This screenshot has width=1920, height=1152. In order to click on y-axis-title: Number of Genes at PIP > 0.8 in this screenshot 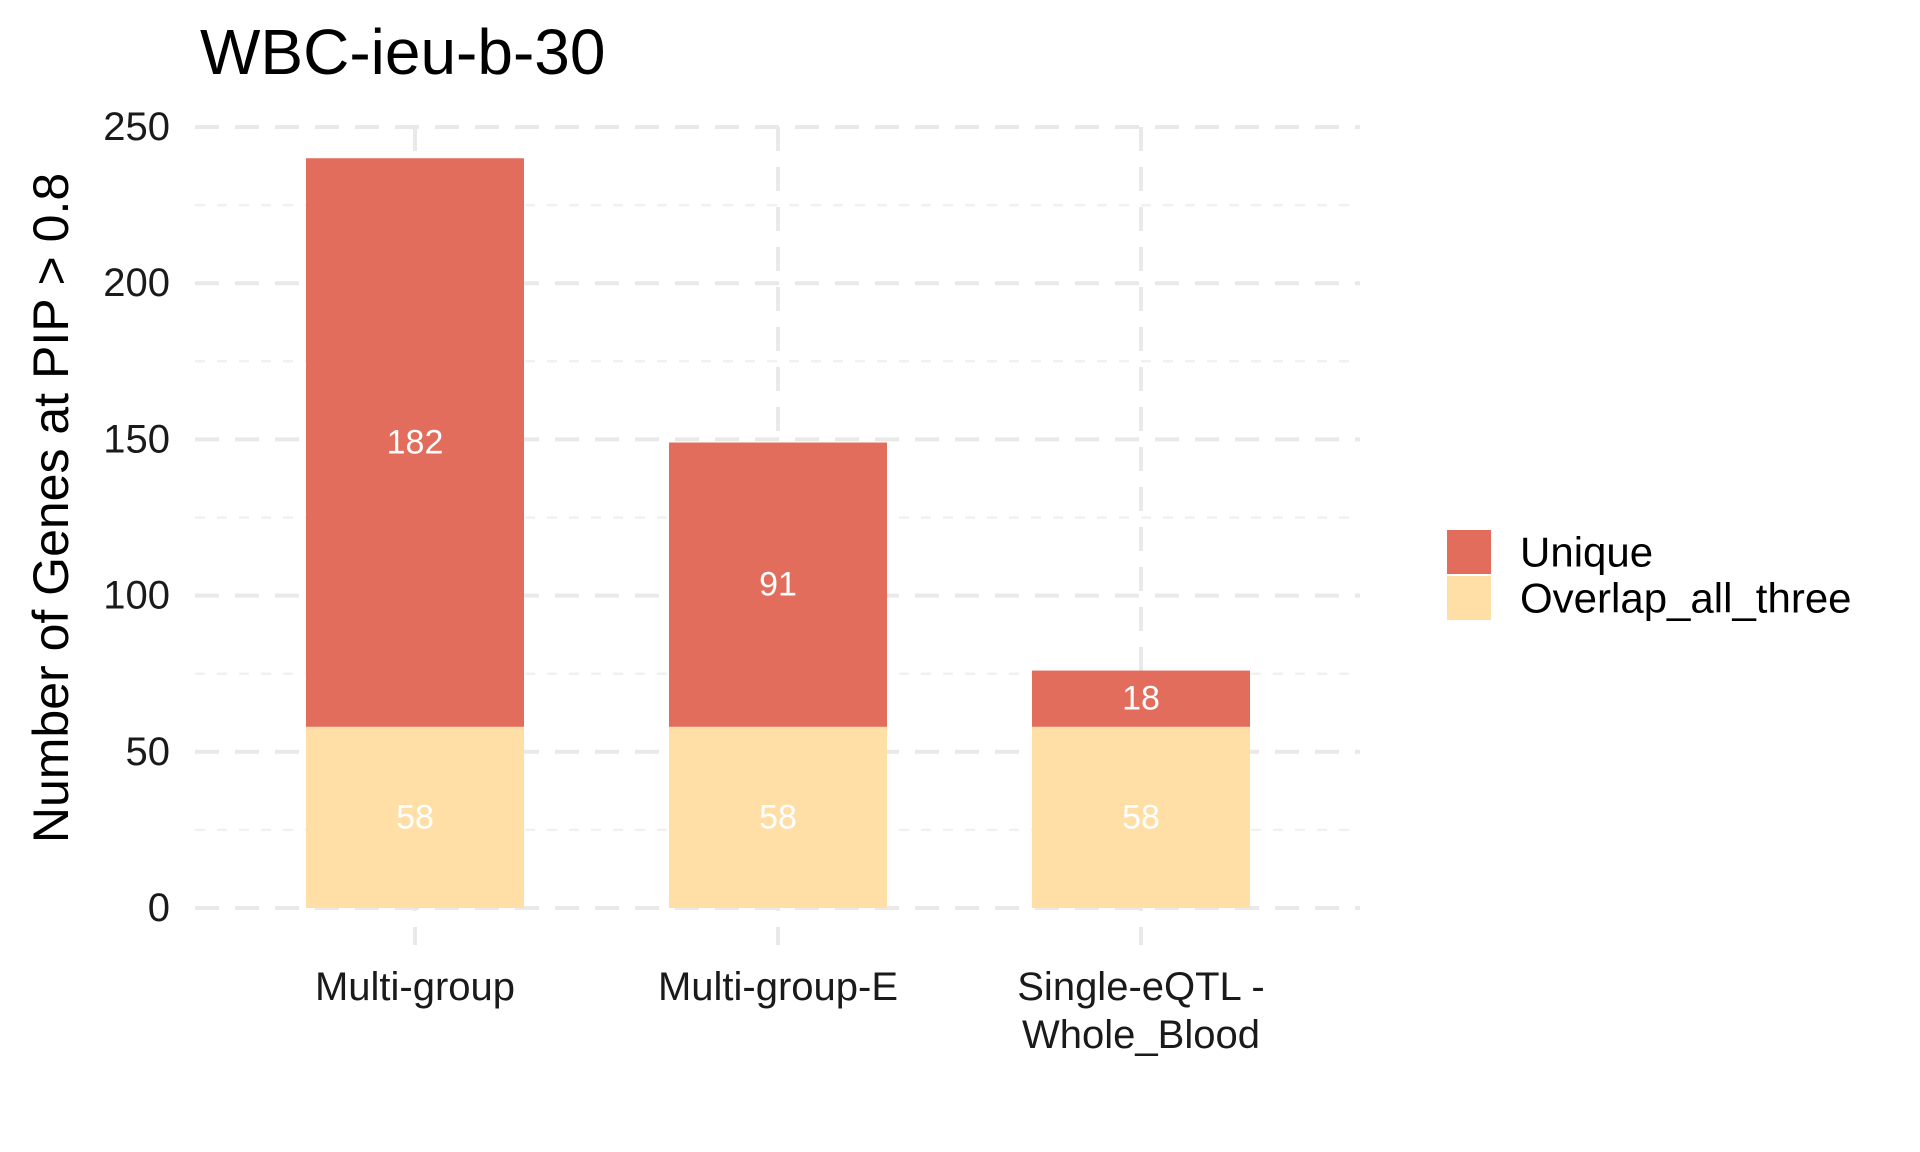, I will do `click(51, 508)`.